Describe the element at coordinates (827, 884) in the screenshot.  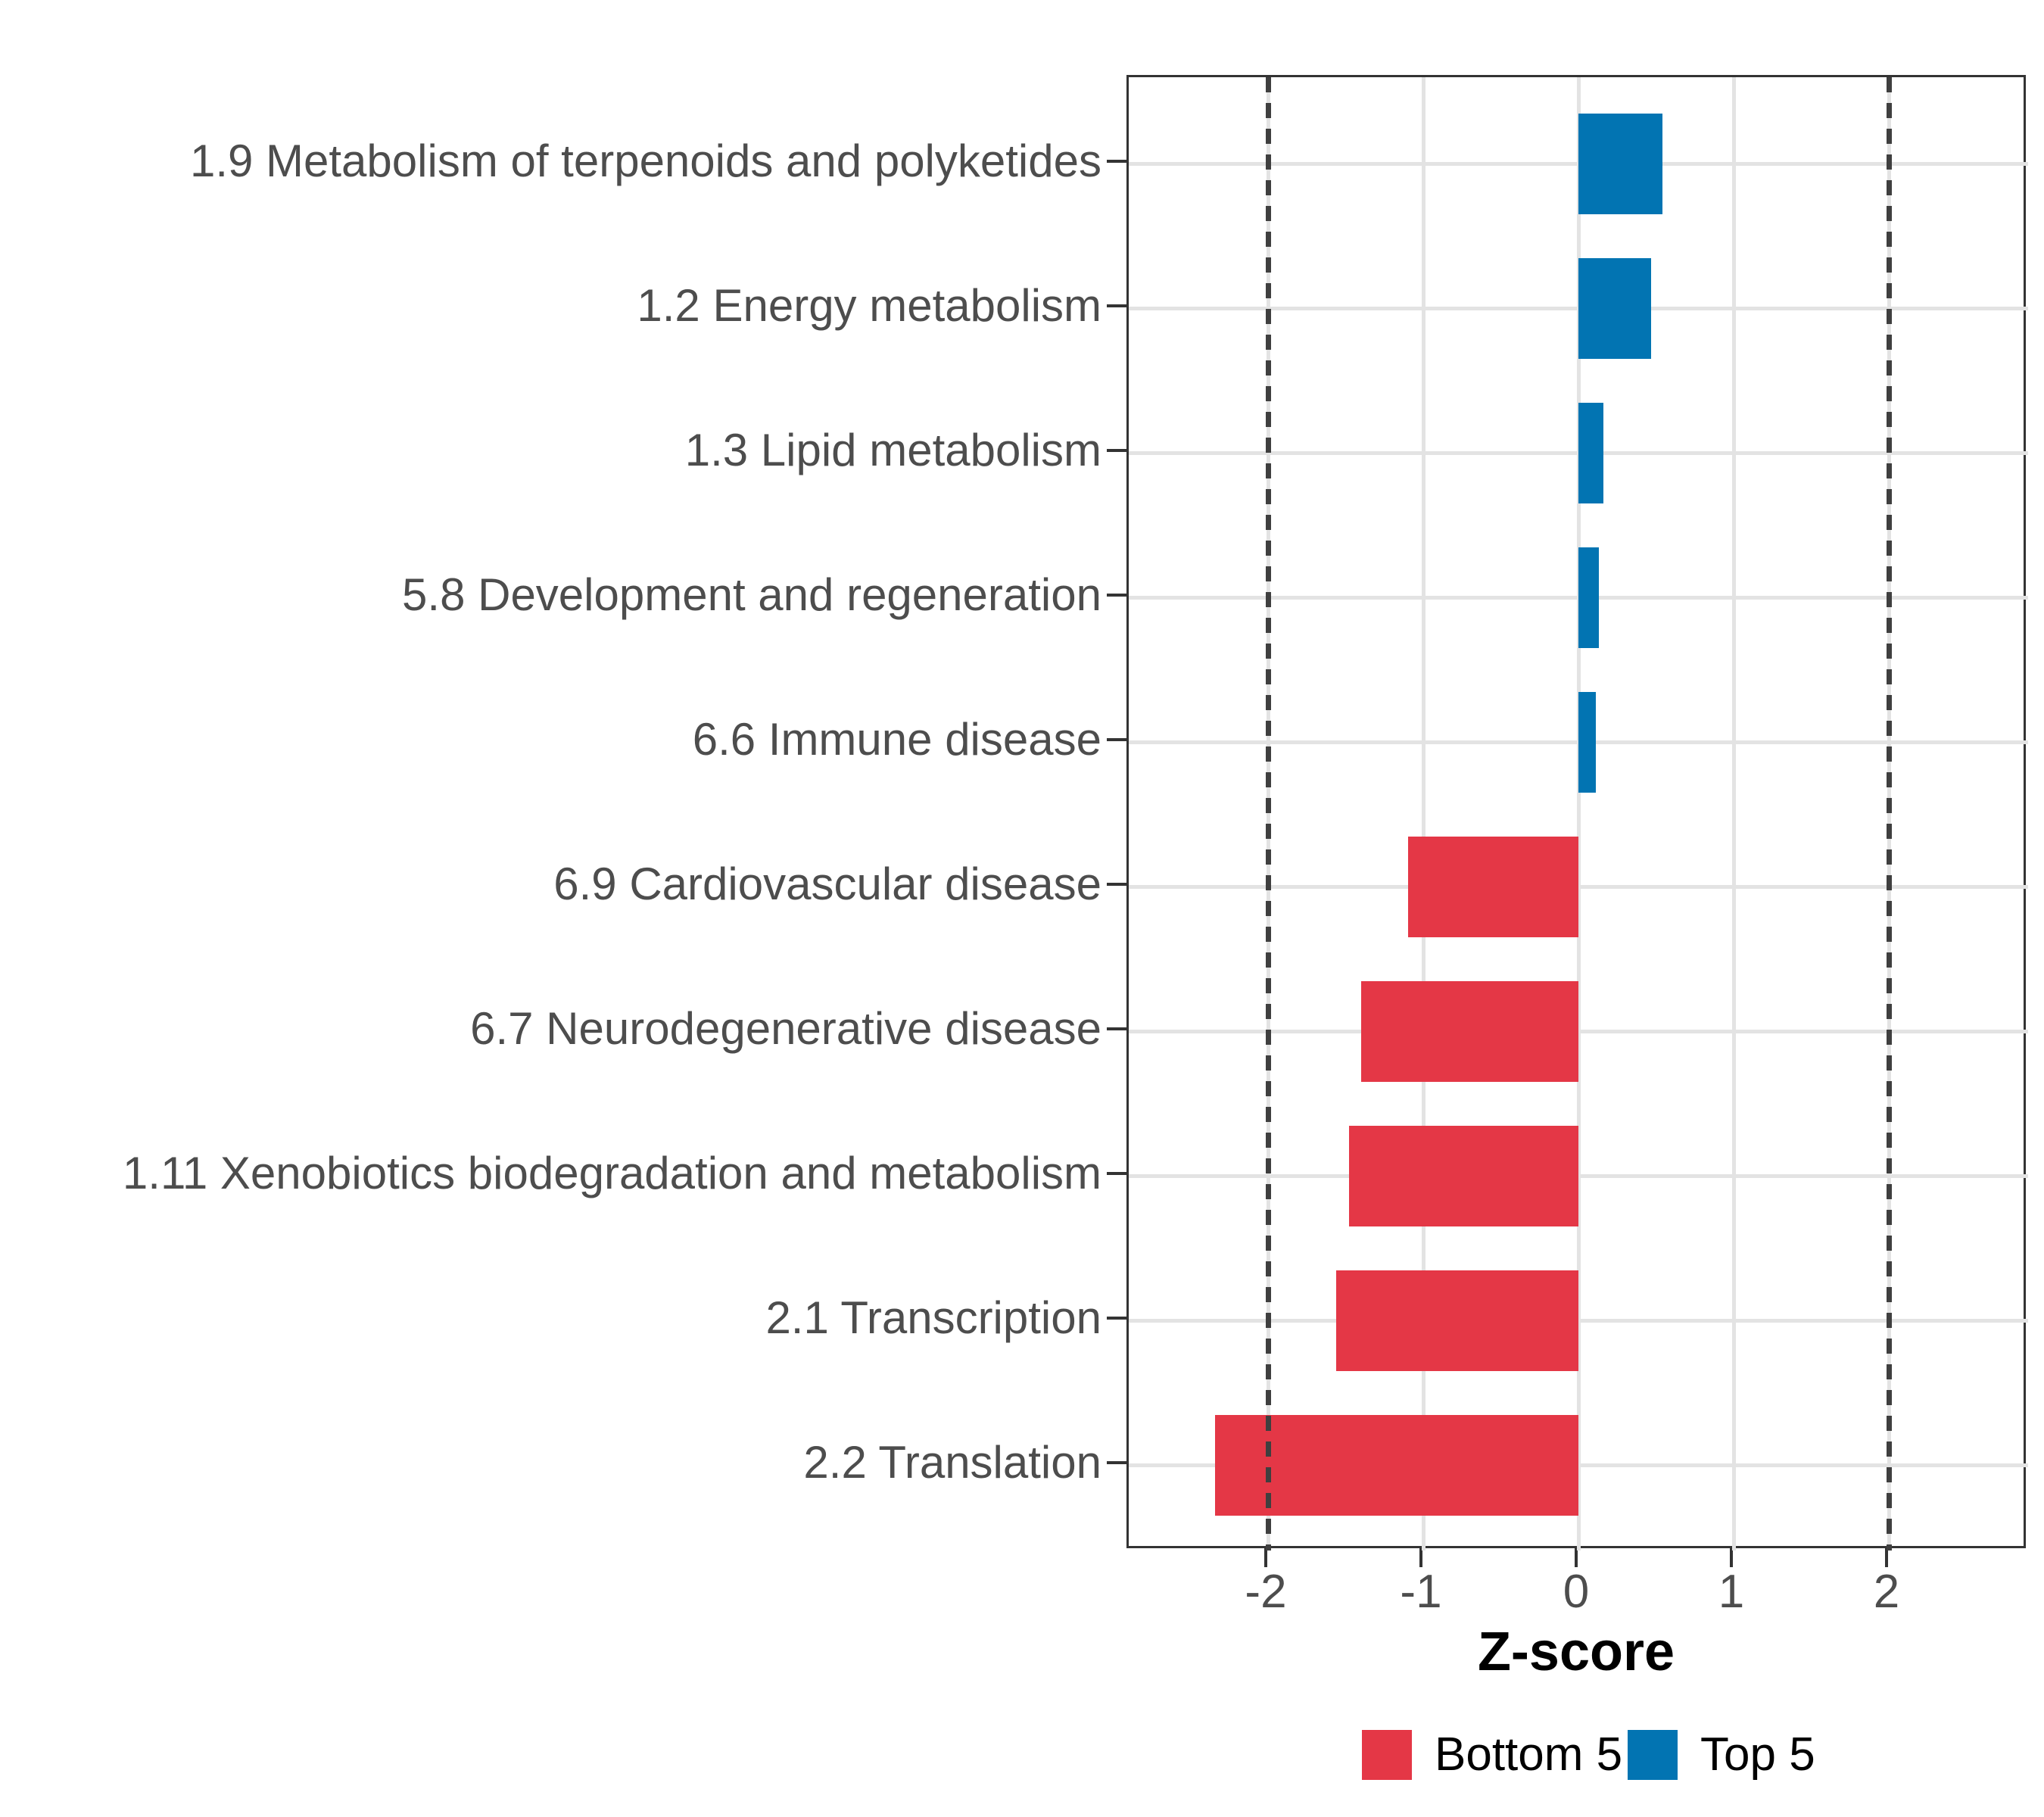
I see `y-axis-category-label: 6.9 Cardiovascular disease` at that location.